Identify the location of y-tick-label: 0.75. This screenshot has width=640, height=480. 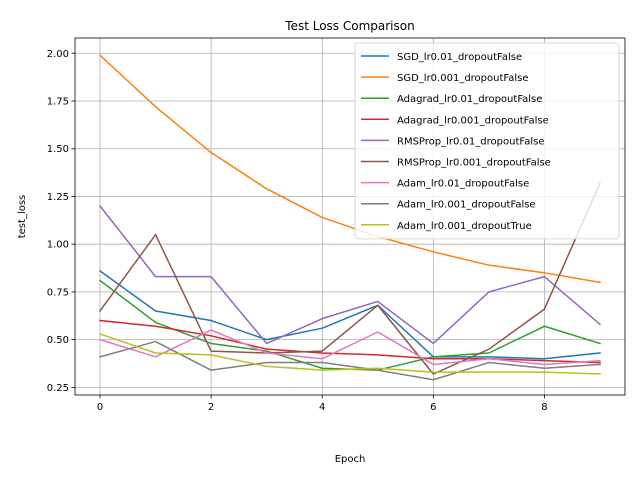
(58, 292).